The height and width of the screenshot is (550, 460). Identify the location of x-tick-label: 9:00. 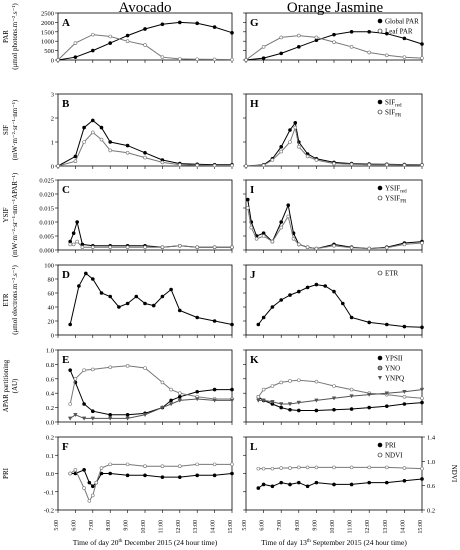
(315, 525).